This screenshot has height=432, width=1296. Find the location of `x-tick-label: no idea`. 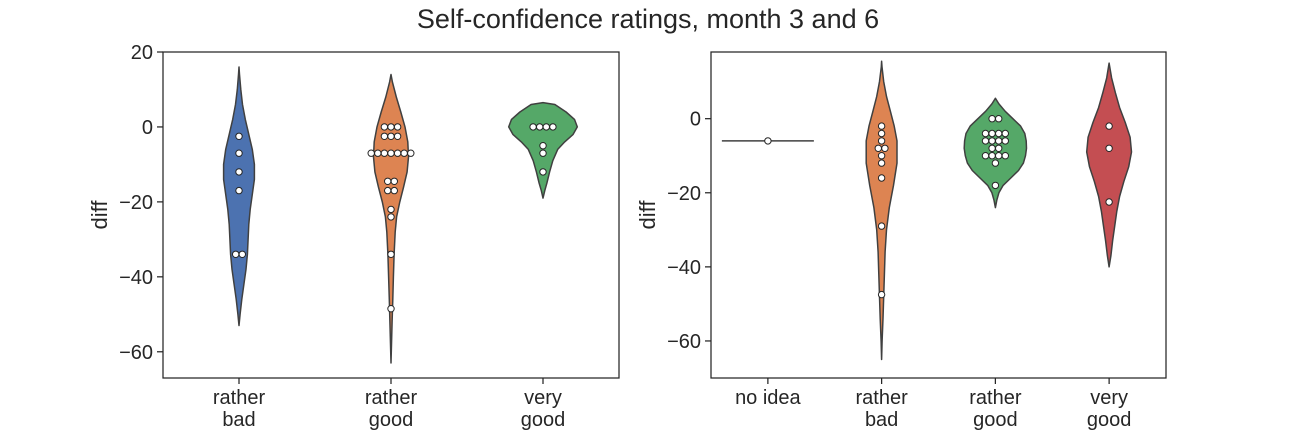

x-tick-label: no idea is located at coordinates (768, 398).